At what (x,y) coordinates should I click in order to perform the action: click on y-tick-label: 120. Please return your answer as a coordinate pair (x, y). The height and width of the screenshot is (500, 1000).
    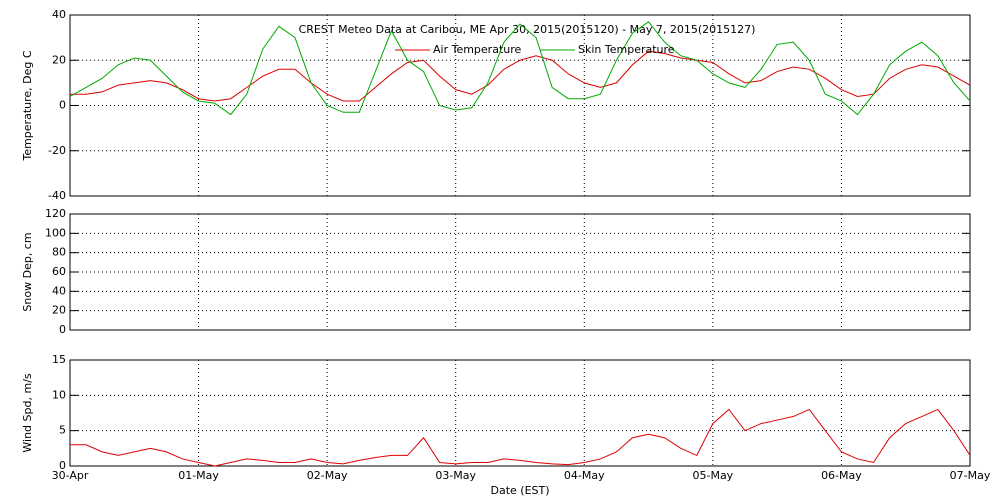
    Looking at the image, I should click on (55, 213).